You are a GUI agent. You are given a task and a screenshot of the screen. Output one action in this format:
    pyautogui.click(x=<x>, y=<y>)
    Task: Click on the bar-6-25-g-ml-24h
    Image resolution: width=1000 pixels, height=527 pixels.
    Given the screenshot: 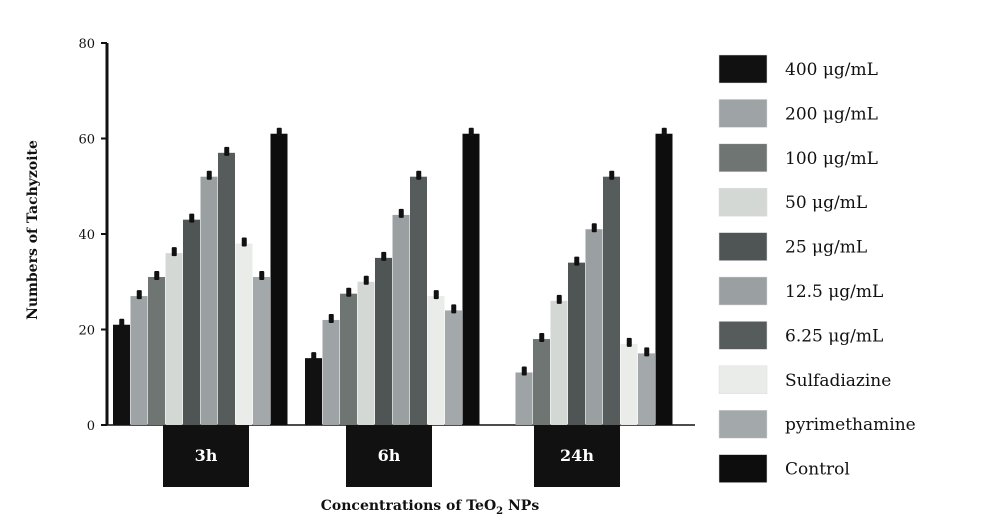 What is the action you would take?
    pyautogui.click(x=611, y=300)
    